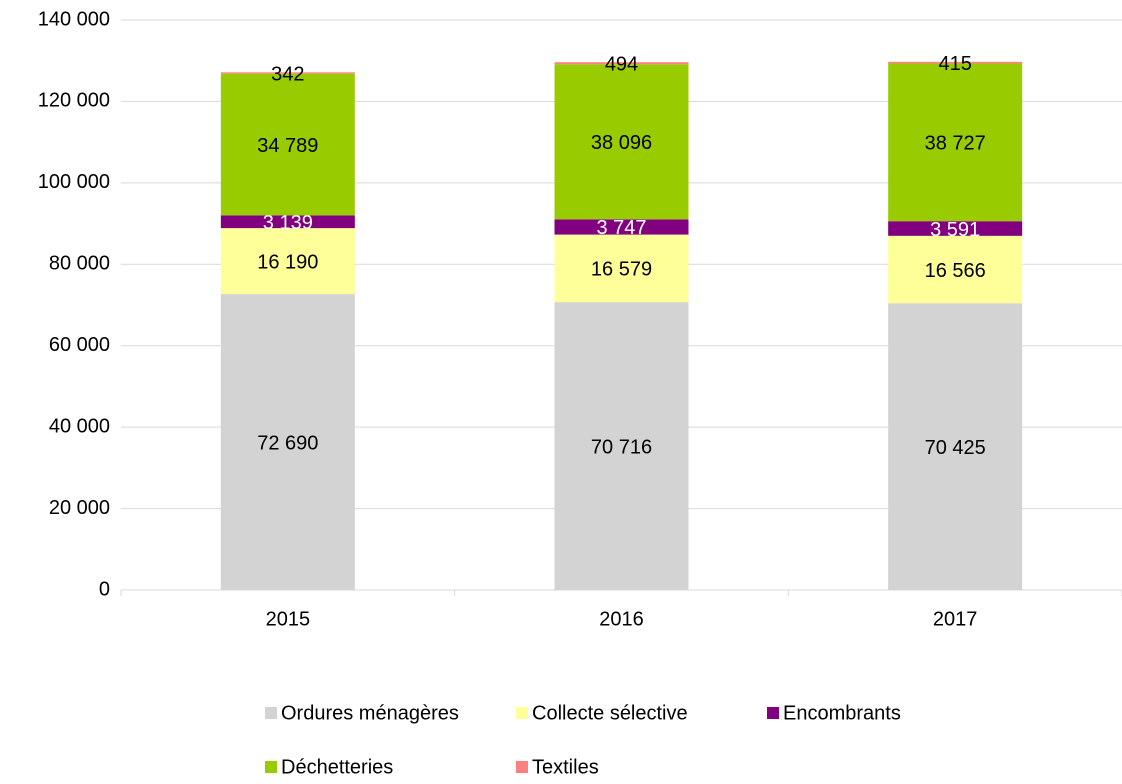 The image size is (1122, 784). Describe the element at coordinates (370, 713) in the screenshot. I see `legend-label: Ordures ménagères` at that location.